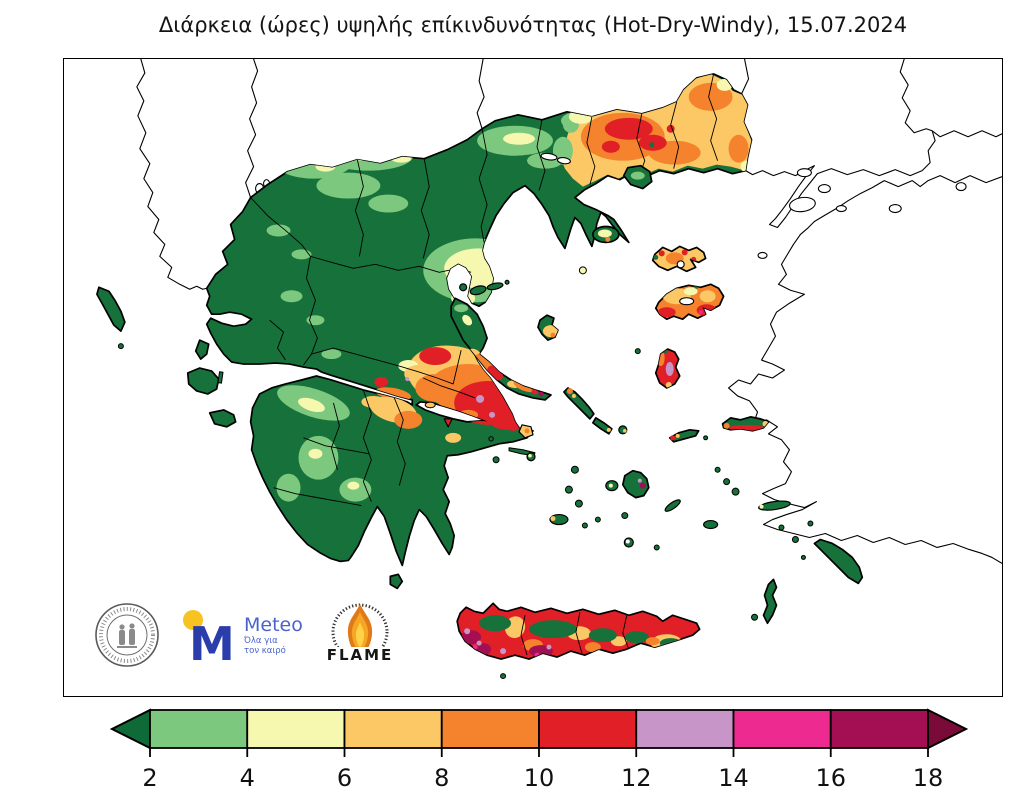 The width and height of the screenshot is (1024, 810). I want to click on logo-strip: M Meteo Όλα για τον καιρό FLAME, so click(245, 635).